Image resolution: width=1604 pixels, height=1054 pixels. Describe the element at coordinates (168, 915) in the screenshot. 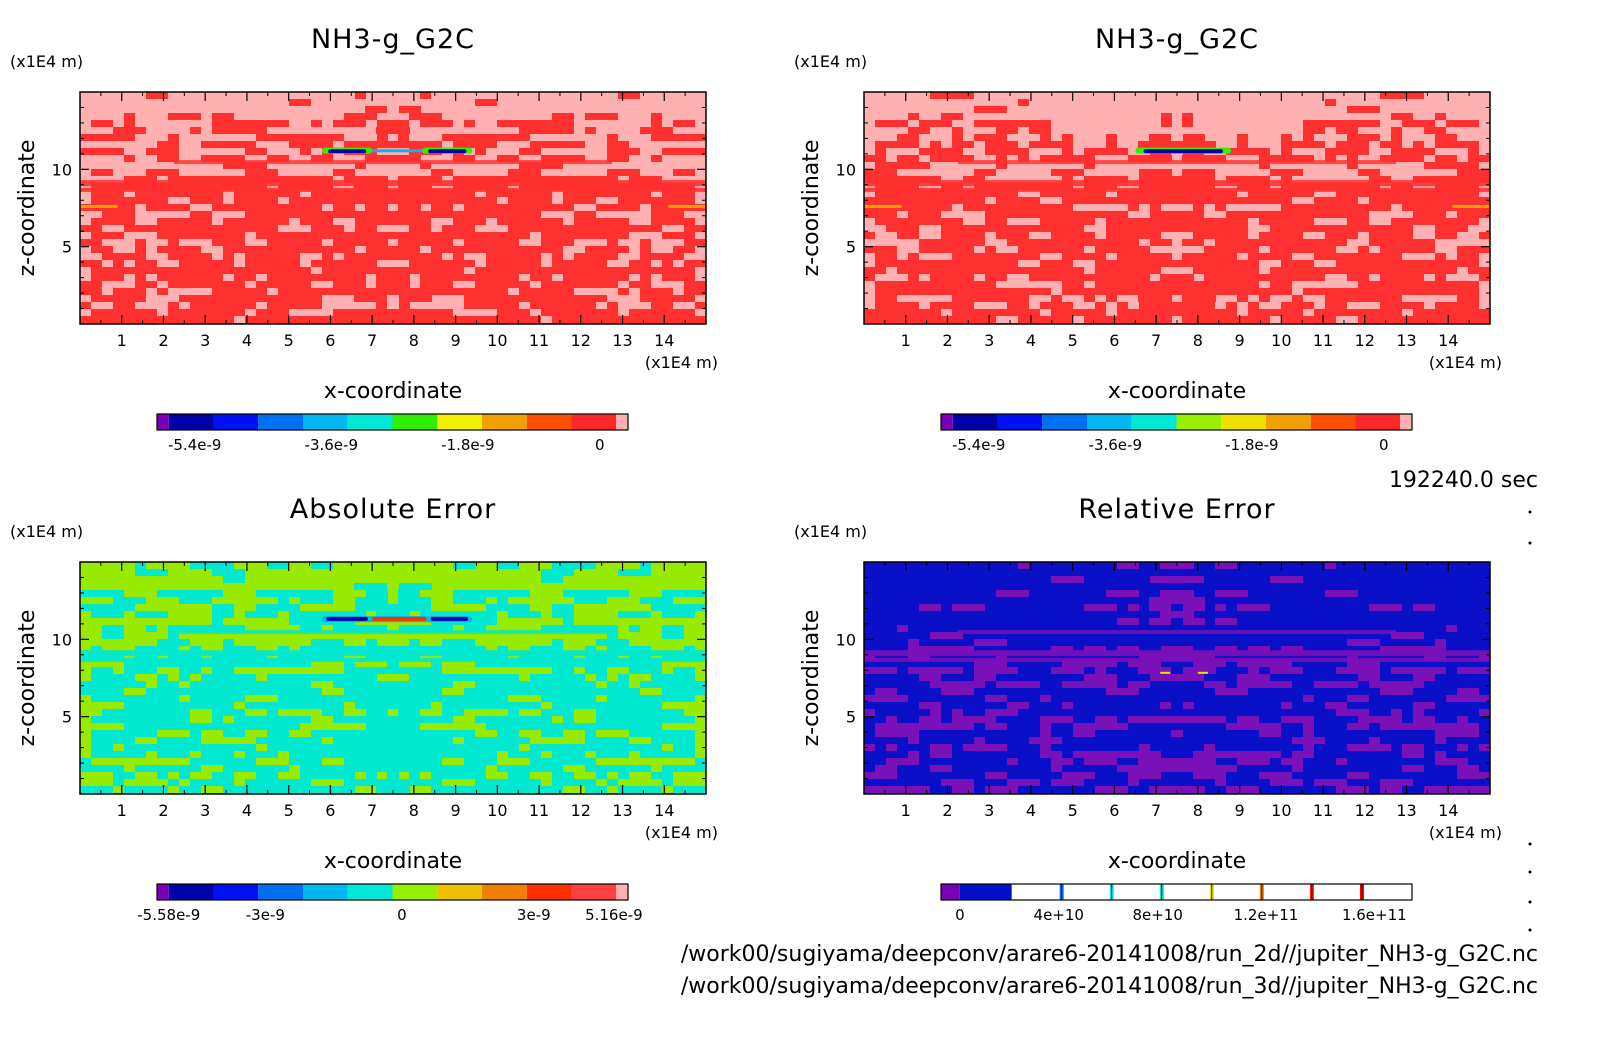

I see `colorbar-label: -5.58e-9` at that location.